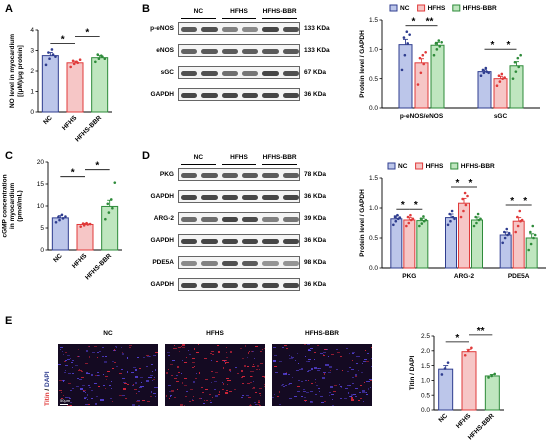 The image size is (550, 440). I want to click on y-tick-label: 4, so click(32, 30).